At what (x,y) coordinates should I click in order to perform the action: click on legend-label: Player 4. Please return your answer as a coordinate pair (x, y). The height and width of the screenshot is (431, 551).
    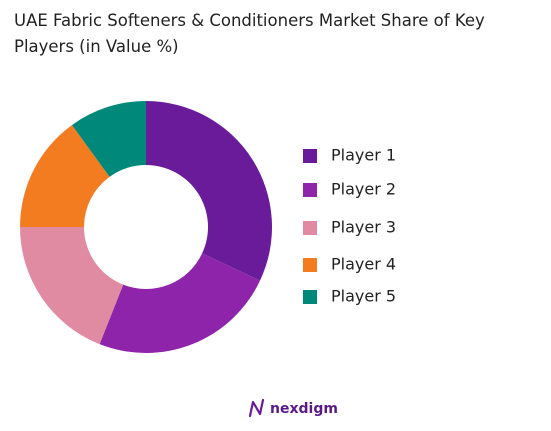
    Looking at the image, I should click on (363, 264).